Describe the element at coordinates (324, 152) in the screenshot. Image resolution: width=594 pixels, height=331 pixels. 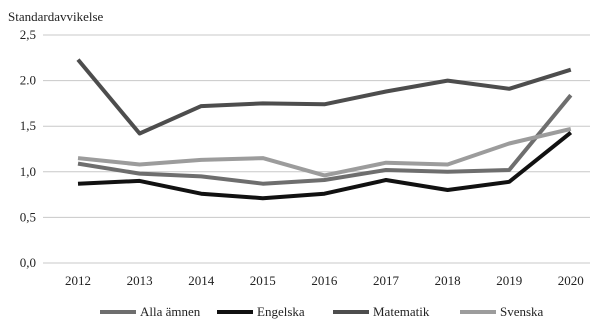
I see `series-line-svenska` at that location.